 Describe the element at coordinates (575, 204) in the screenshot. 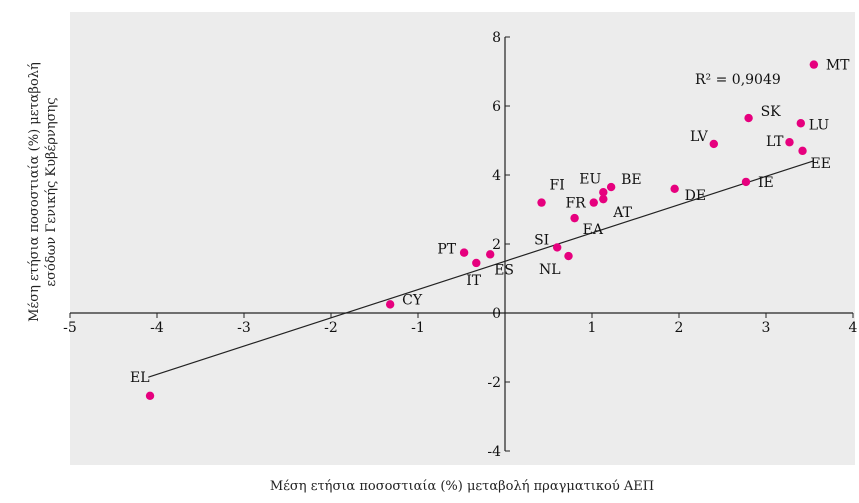

I see `point-label-fr: FR` at that location.